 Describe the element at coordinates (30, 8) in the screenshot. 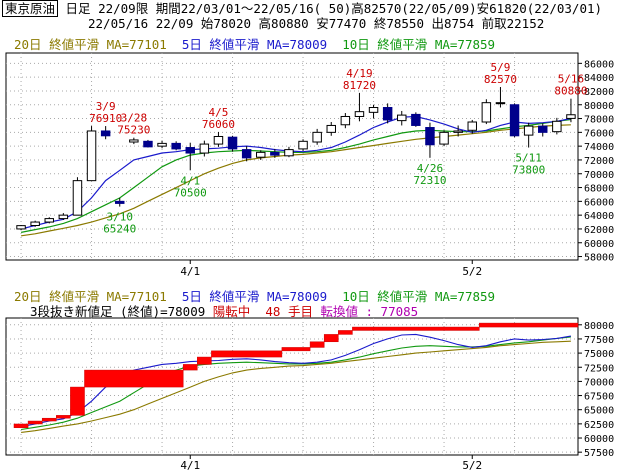

I see `instrument-title: 東京原油` at that location.